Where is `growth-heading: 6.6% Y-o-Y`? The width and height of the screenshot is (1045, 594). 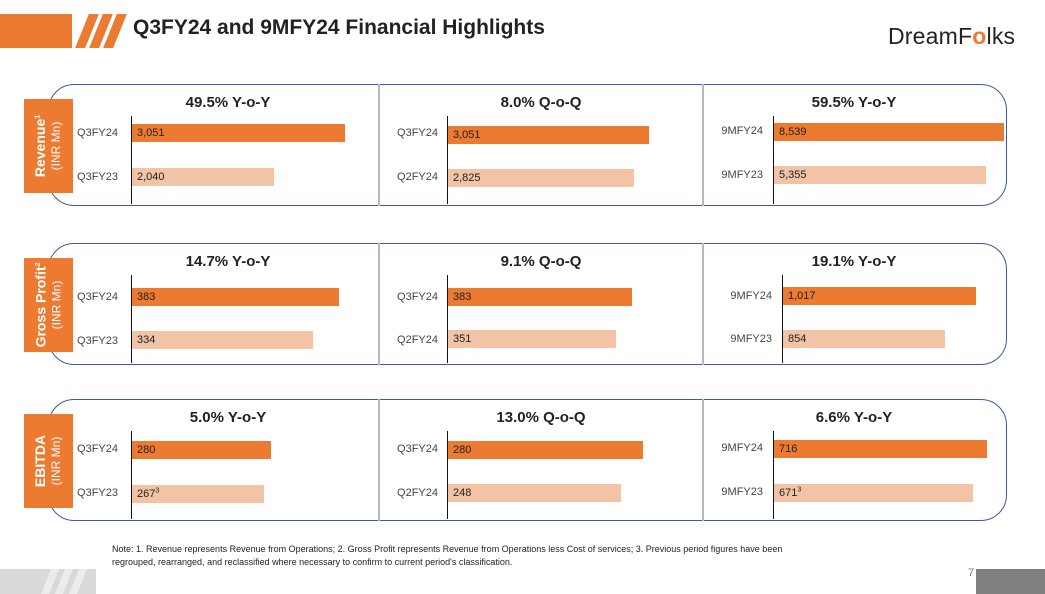
growth-heading: 6.6% Y-o-Y is located at coordinates (854, 417).